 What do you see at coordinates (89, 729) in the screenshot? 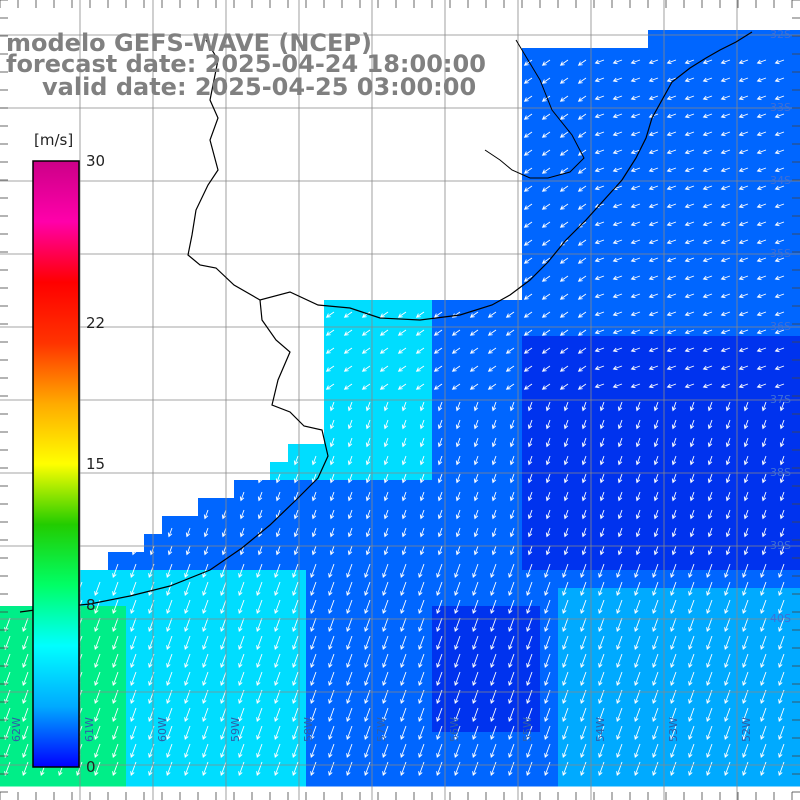
I see `longitude-label: 61W` at bounding box center [89, 729].